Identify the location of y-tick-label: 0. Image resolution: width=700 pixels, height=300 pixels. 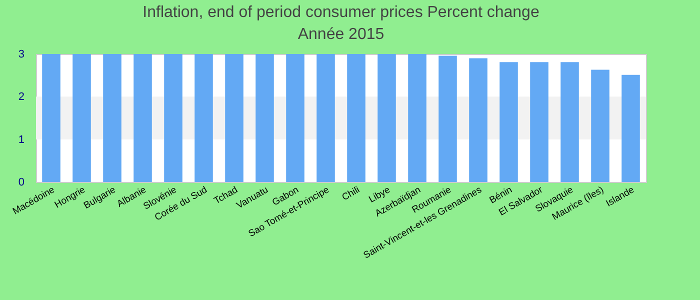
(21, 182).